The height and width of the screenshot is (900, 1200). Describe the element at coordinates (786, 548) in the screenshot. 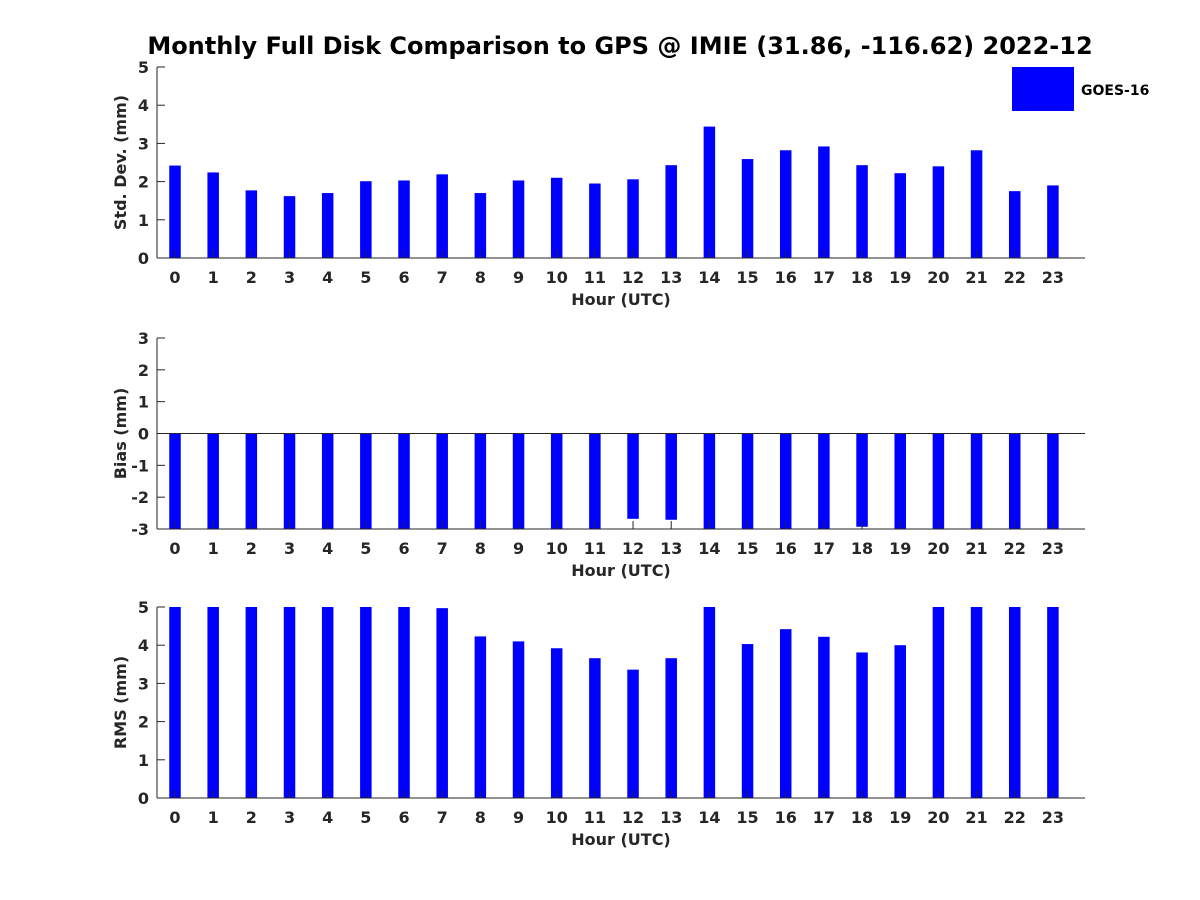

I see `bias-x-tick-label: 16` at that location.